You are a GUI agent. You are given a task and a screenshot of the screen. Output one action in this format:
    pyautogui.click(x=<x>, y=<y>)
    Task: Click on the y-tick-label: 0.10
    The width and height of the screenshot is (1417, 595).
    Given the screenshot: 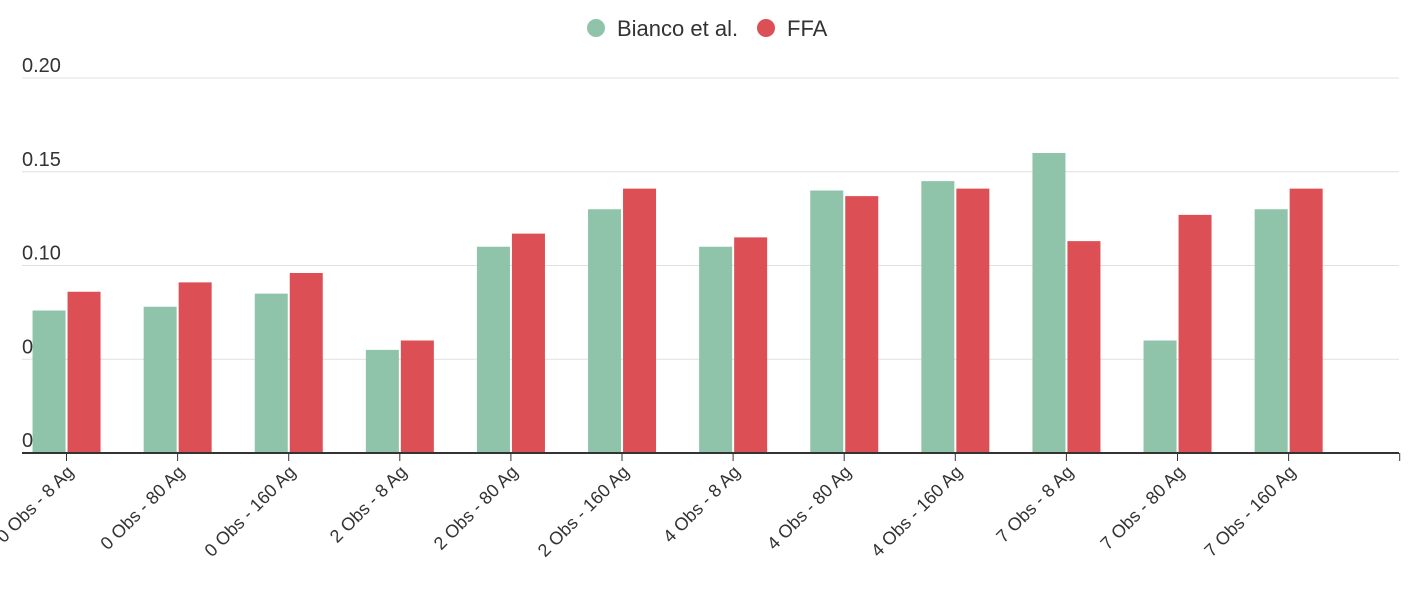 What is the action you would take?
    pyautogui.click(x=41, y=254)
    